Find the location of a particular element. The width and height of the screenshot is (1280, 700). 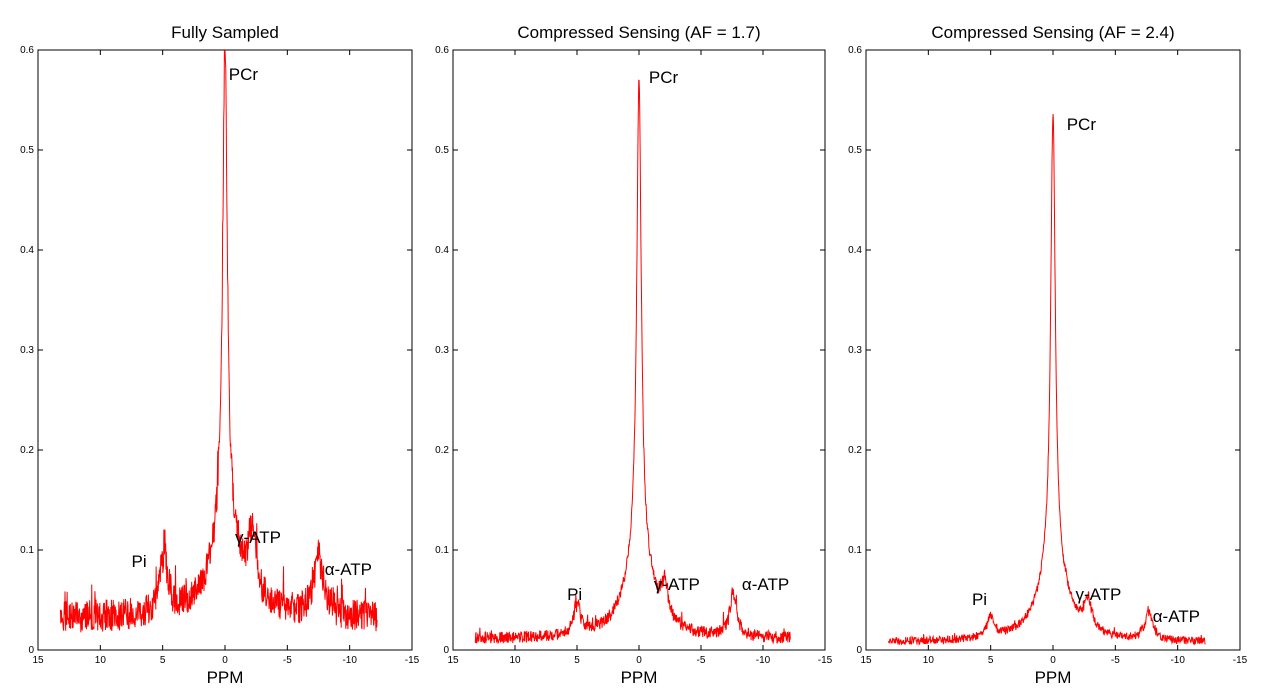

chart-title: Compressed Sensing (AF = 2.4) is located at coordinates (1052, 32).